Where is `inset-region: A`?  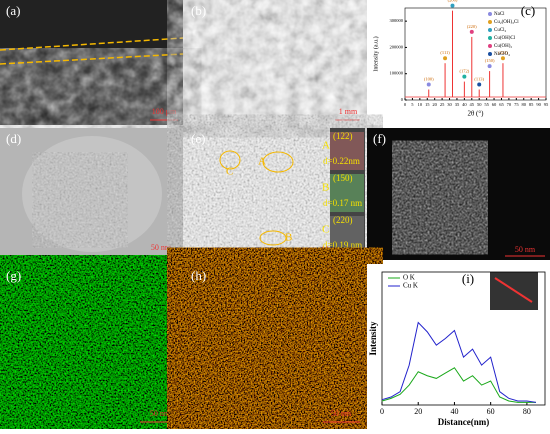 inset-region: A is located at coordinates (326, 146).